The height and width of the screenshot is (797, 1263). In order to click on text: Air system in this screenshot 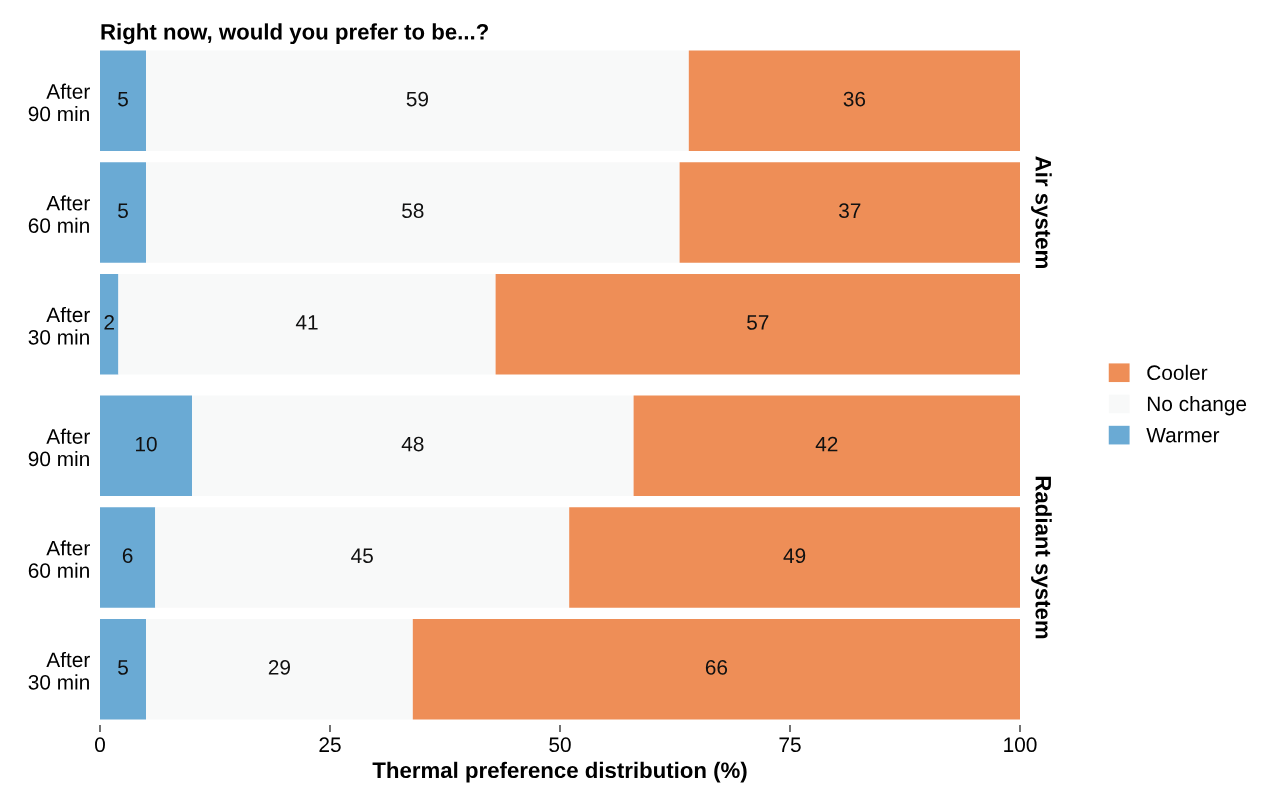, I will do `click(1041, 212)`.